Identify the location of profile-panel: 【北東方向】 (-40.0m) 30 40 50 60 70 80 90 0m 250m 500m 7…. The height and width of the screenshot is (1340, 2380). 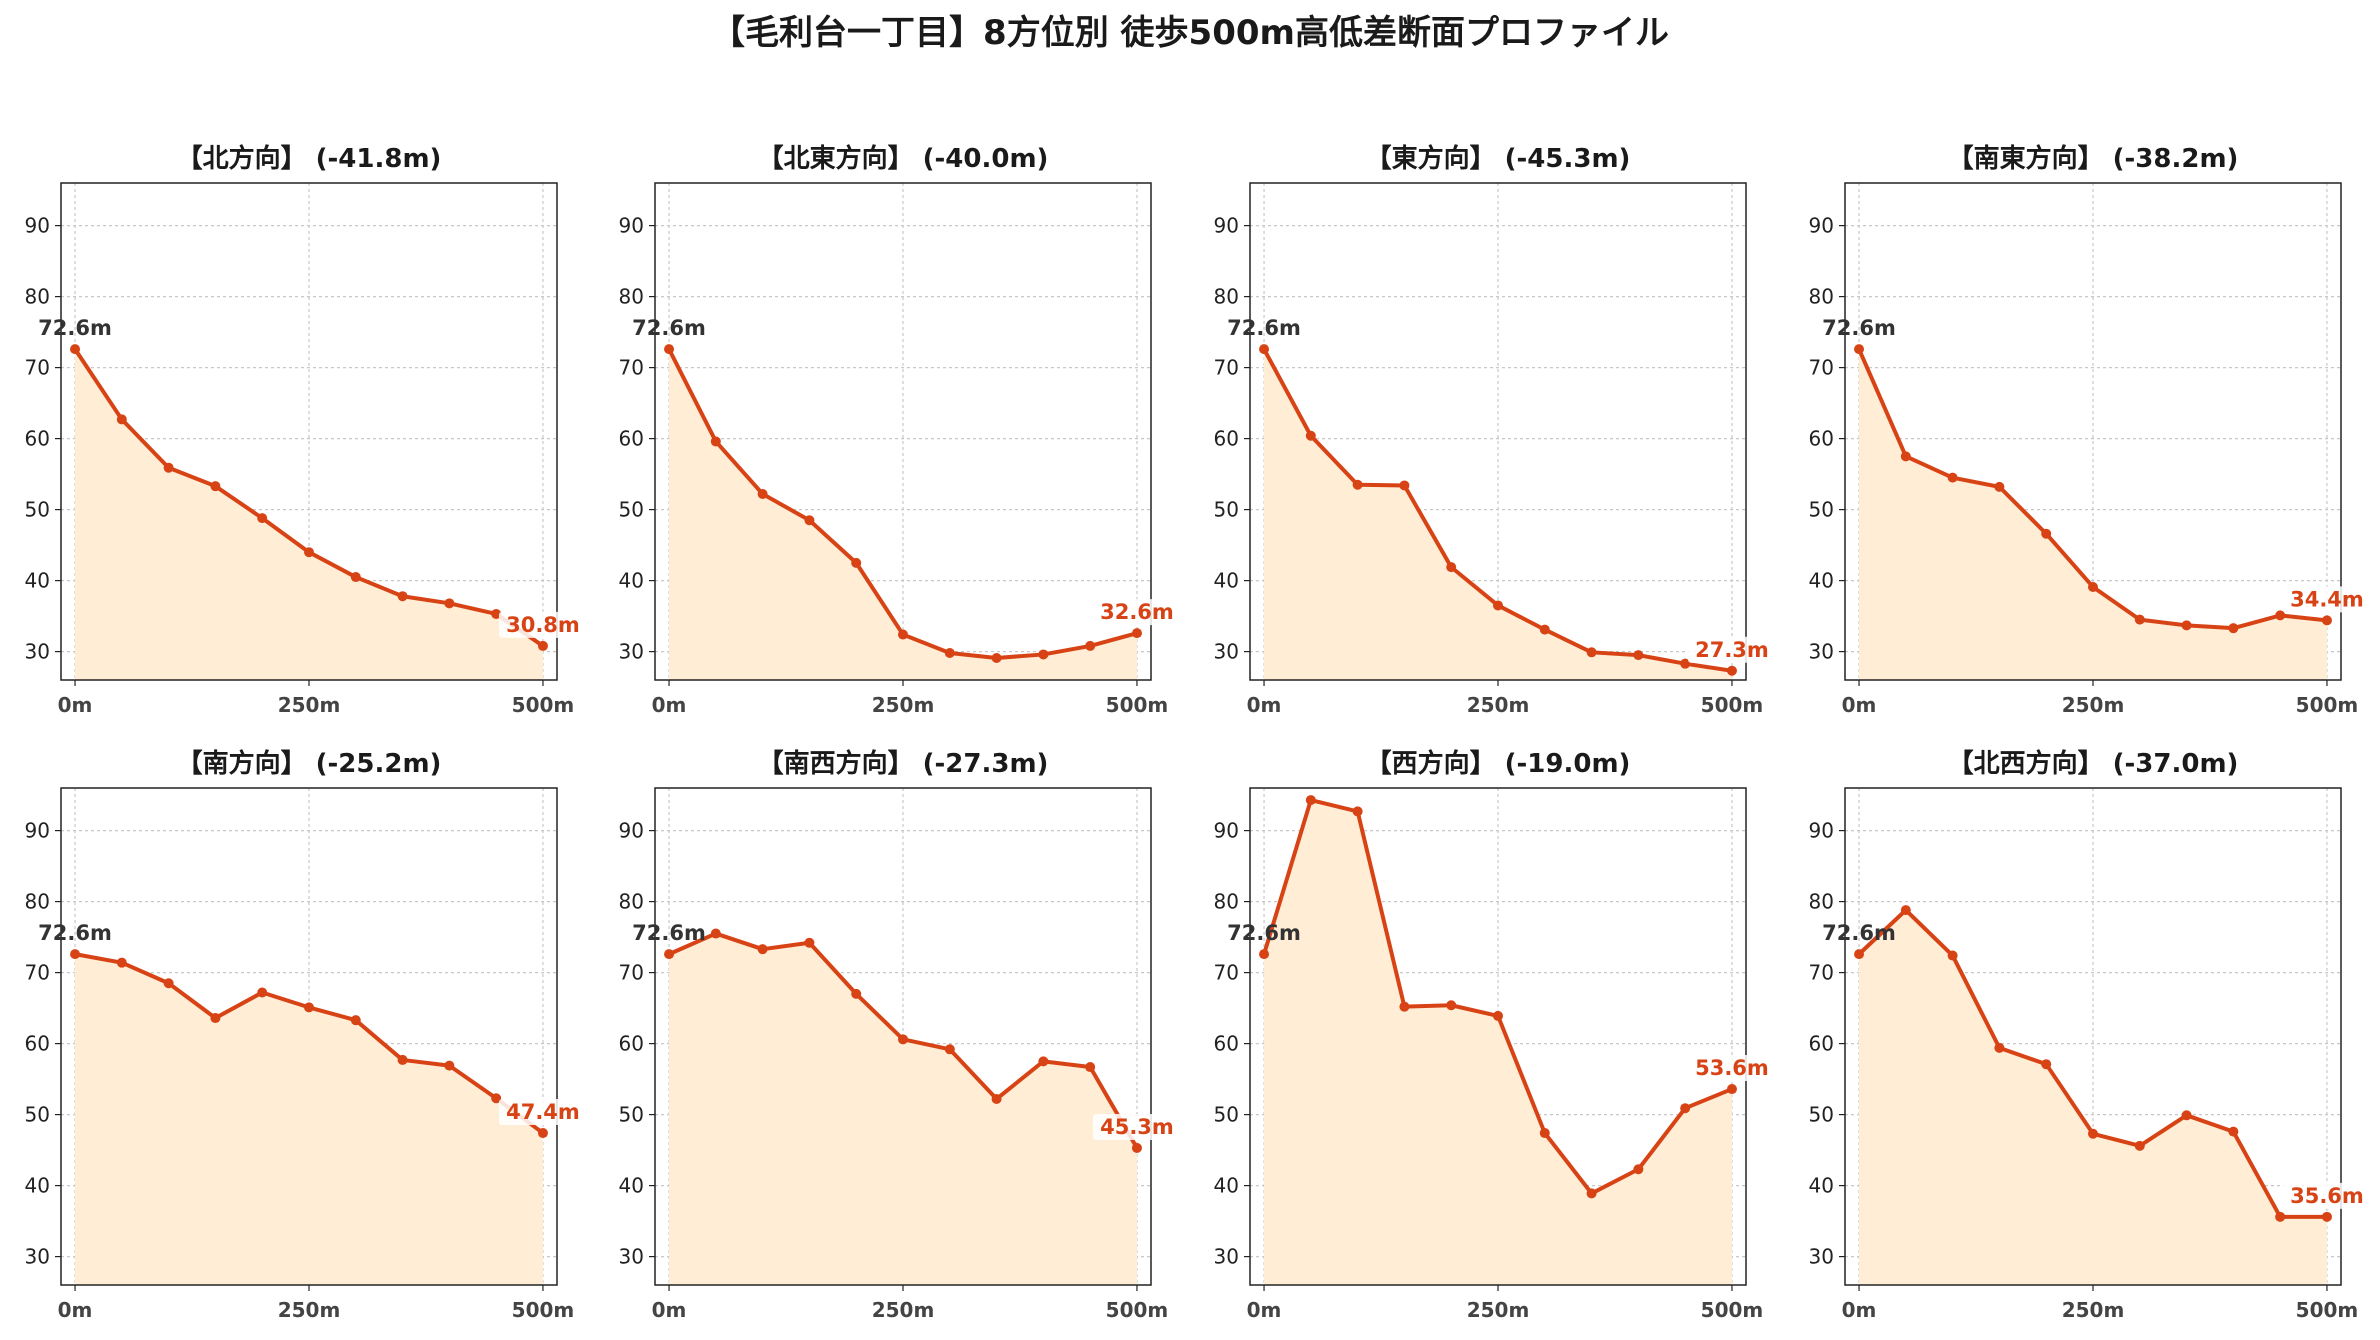
(900, 430).